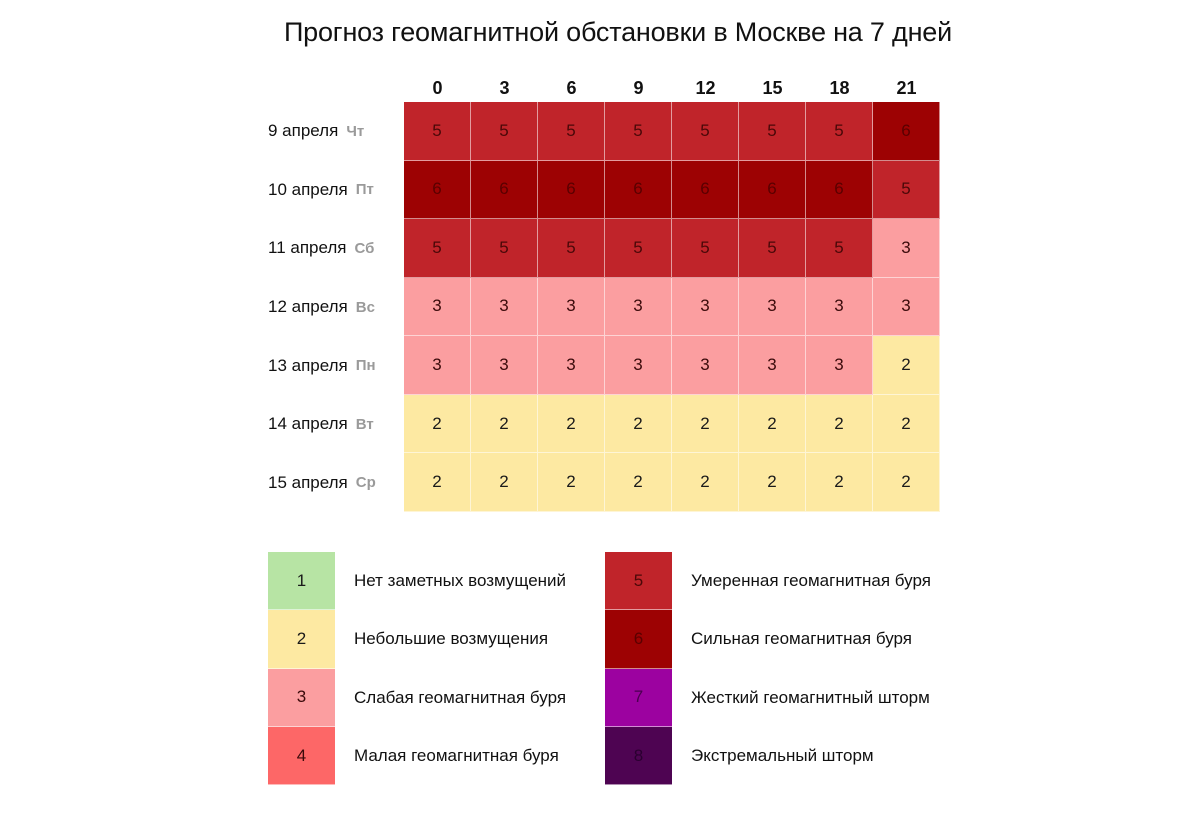 This screenshot has width=1200, height=816. What do you see at coordinates (811, 581) in the screenshot?
I see `legend-label: Умеренная геомагнитная буря` at bounding box center [811, 581].